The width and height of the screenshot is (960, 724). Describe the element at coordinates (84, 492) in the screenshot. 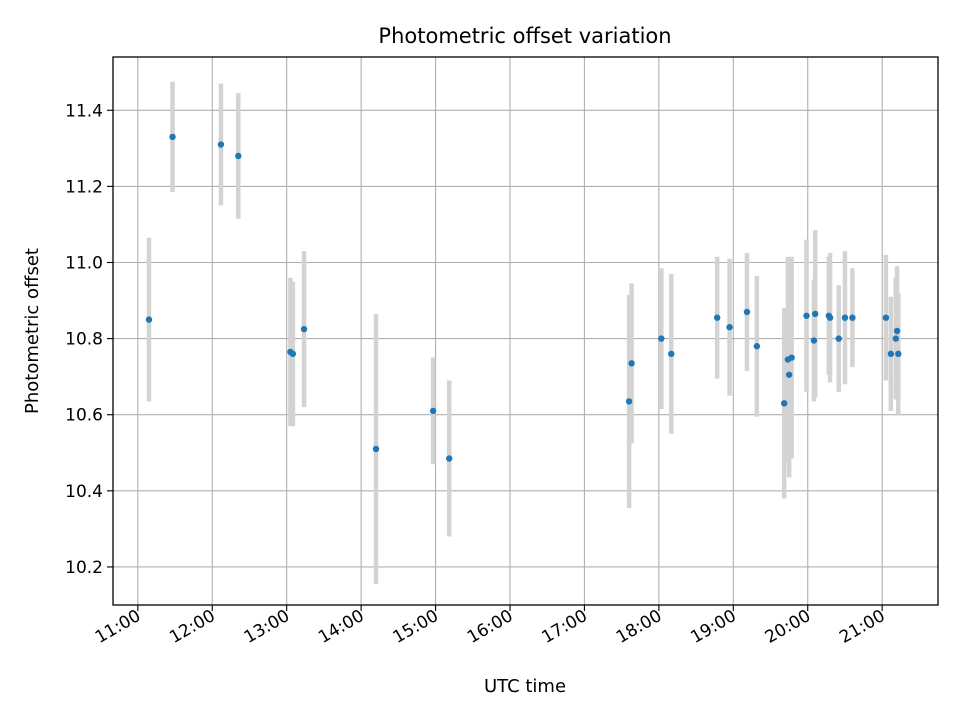

I see `y-tick-label: 10.4` at that location.